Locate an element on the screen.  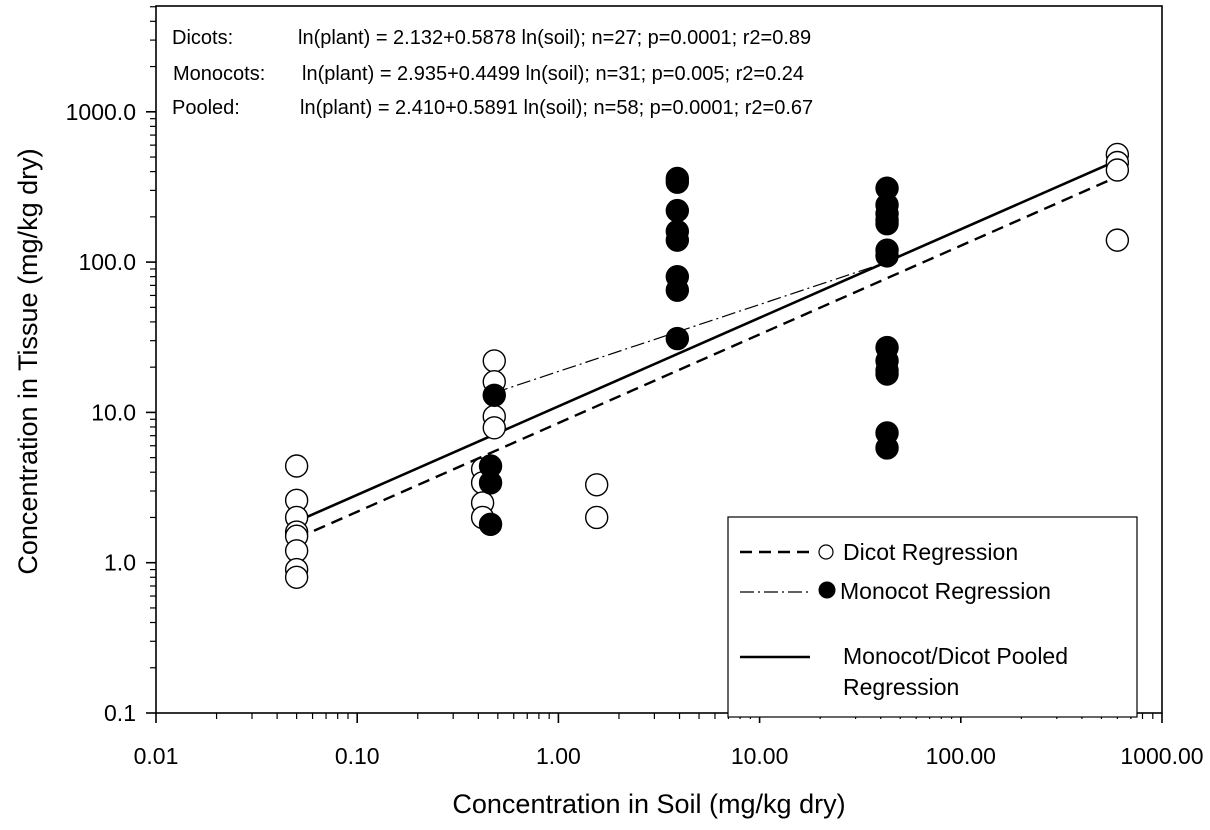
legend-label-line2: Regression is located at coordinates (901, 687).